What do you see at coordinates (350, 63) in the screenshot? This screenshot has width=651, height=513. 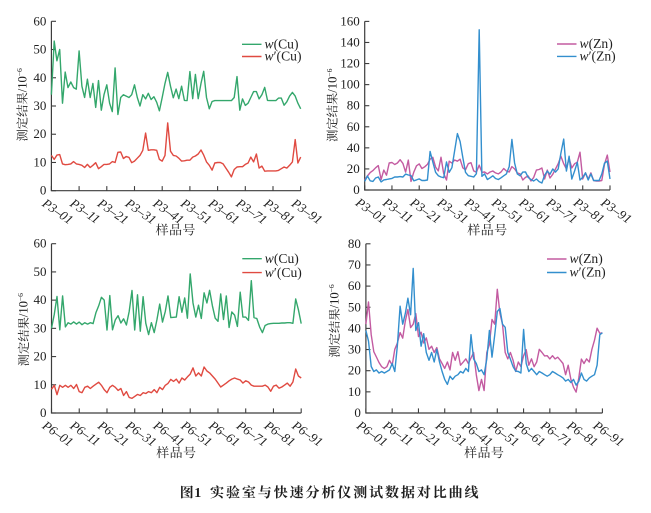 I see `svg-text: 120` at bounding box center [350, 63].